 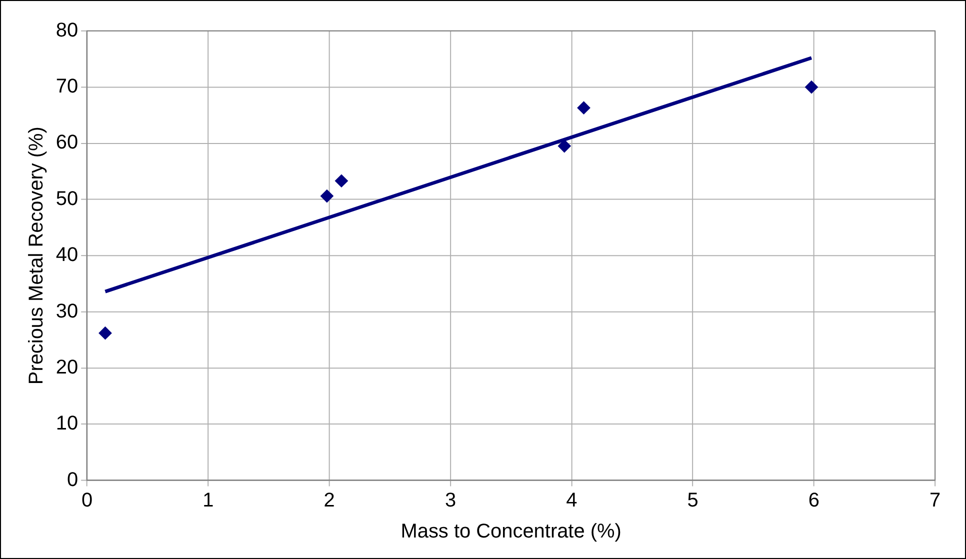 What do you see at coordinates (72, 479) in the screenshot?
I see `y-tick-label: 0` at bounding box center [72, 479].